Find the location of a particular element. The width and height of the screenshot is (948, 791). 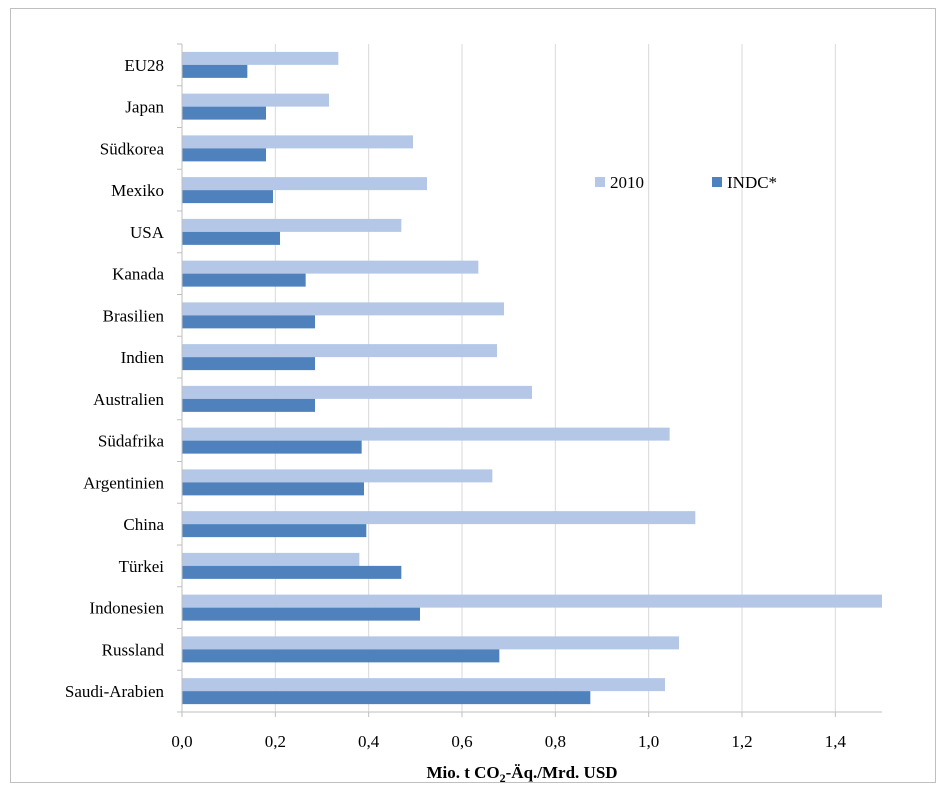

category-label: Saudi-Arabien is located at coordinates (115, 691).